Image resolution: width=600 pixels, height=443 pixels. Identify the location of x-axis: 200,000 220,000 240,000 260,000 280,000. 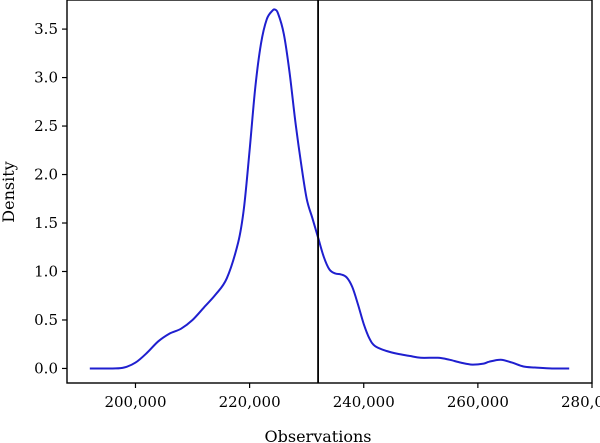
(352, 397).